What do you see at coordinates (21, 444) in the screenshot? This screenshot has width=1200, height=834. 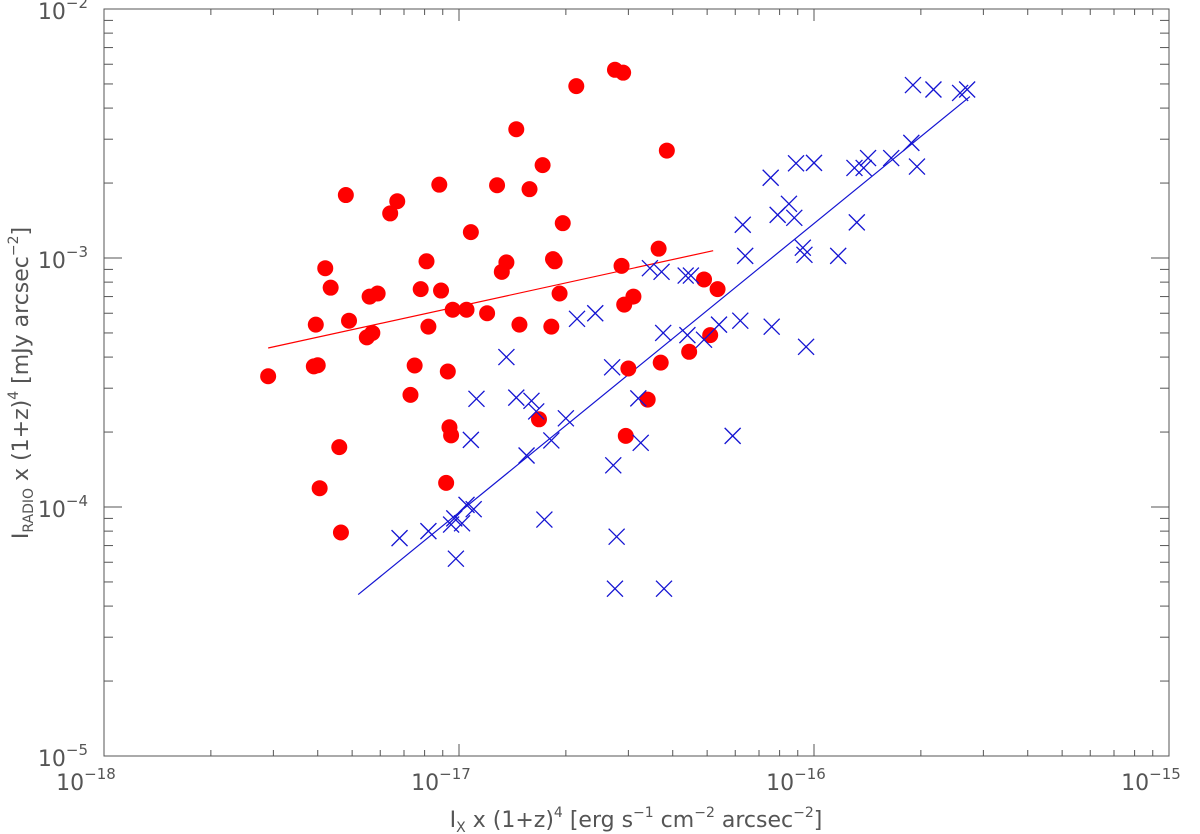 I see `y-axis-label-rest1: x (1+z)` at bounding box center [21, 444].